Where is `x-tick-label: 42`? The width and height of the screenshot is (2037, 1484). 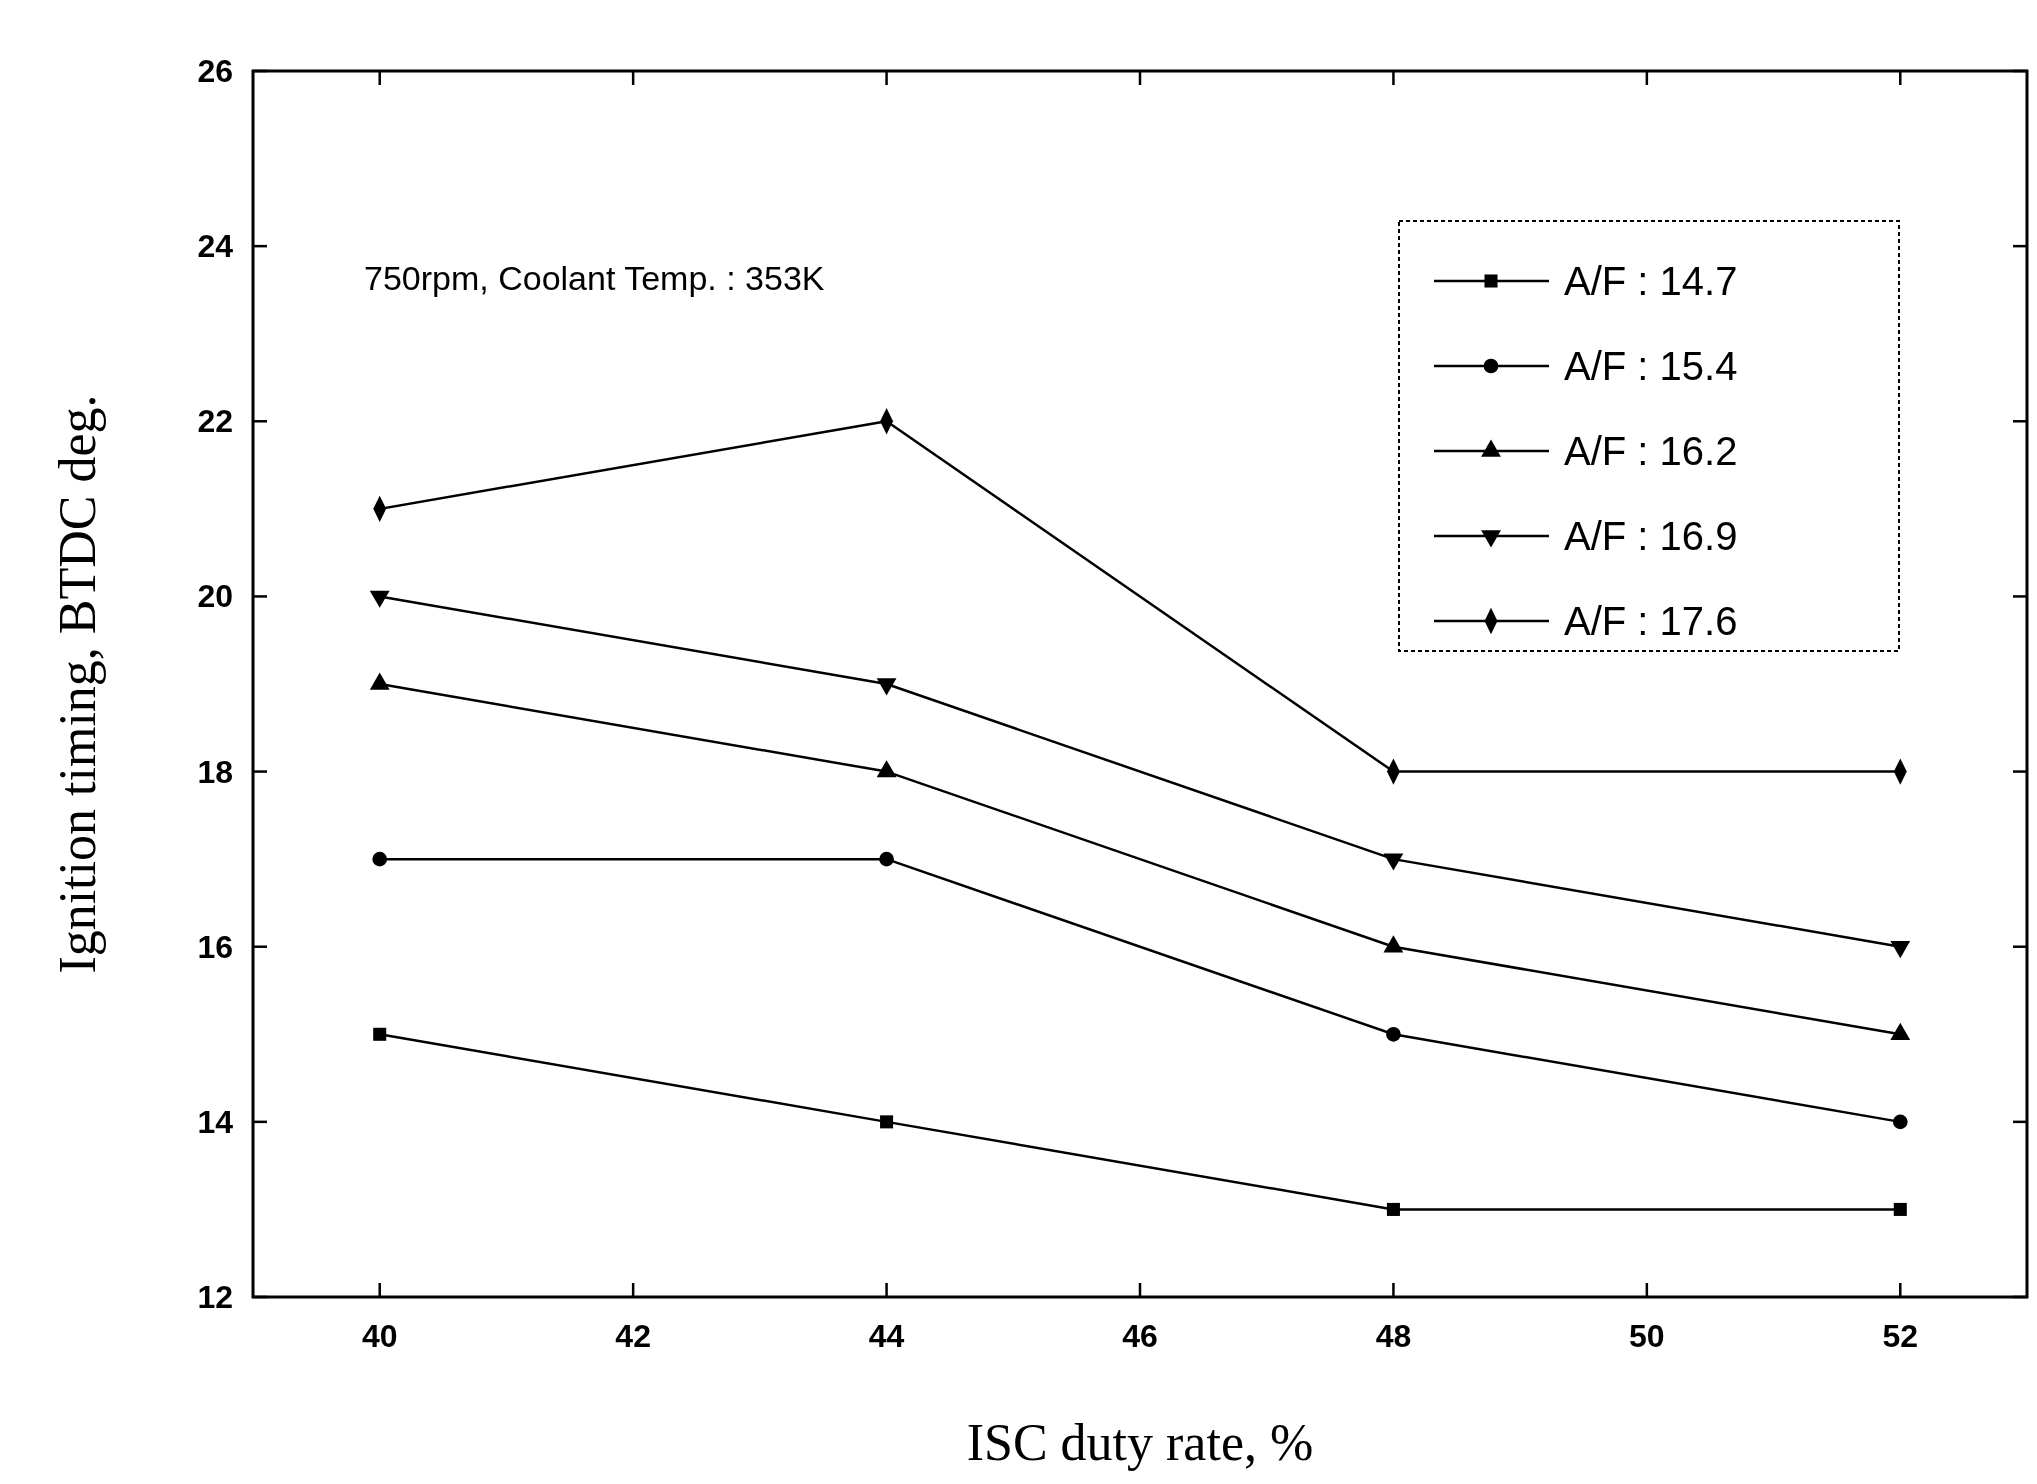 x-tick-label: 42 is located at coordinates (633, 1336).